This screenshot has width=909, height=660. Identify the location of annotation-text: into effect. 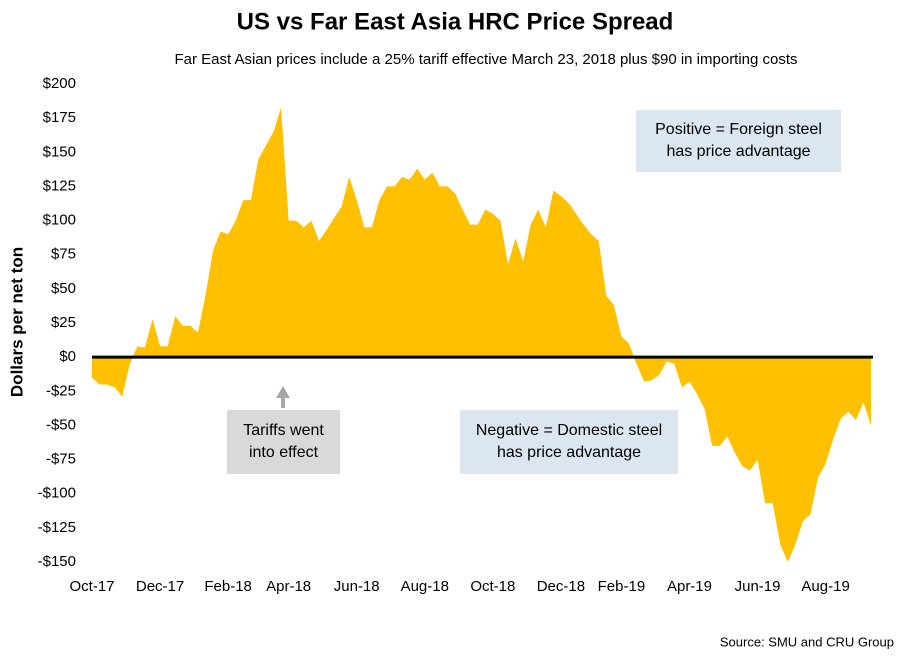
(284, 452).